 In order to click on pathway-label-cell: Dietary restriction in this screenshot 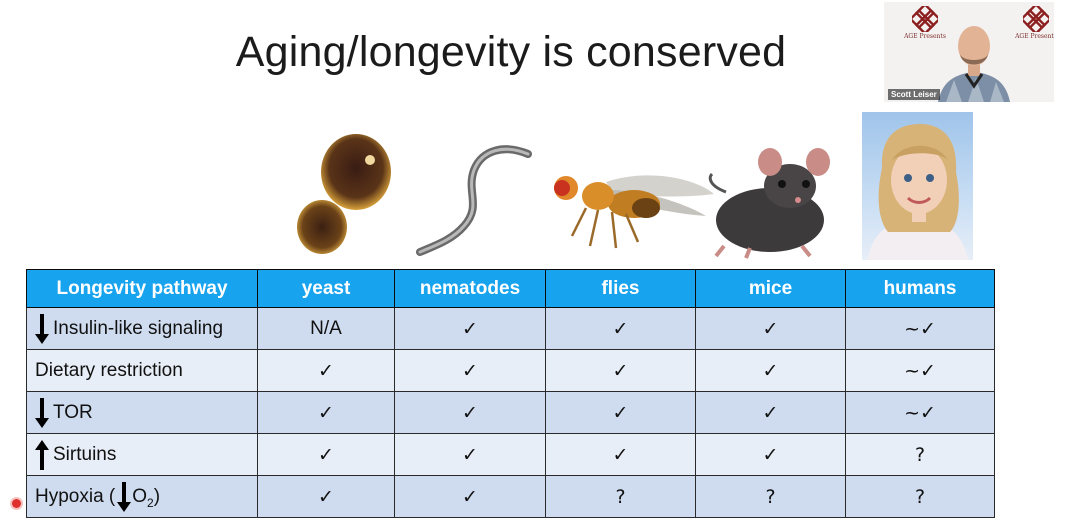, I will do `click(142, 370)`.